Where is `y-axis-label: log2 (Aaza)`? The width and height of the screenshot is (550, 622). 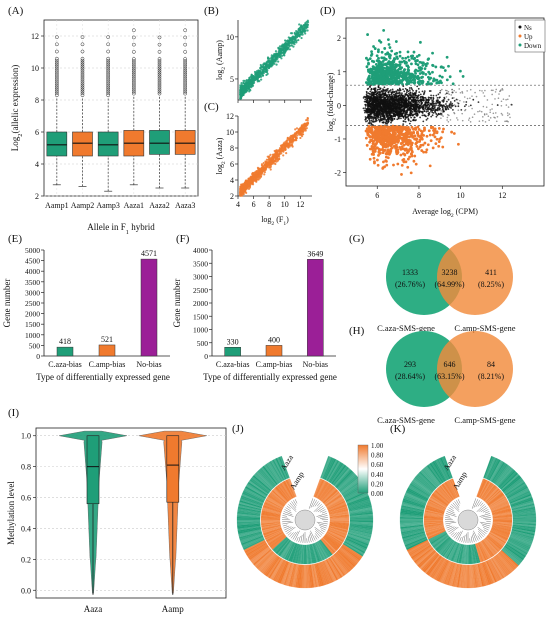
y-axis-label: log2 (Aaza) is located at coordinates (221, 155).